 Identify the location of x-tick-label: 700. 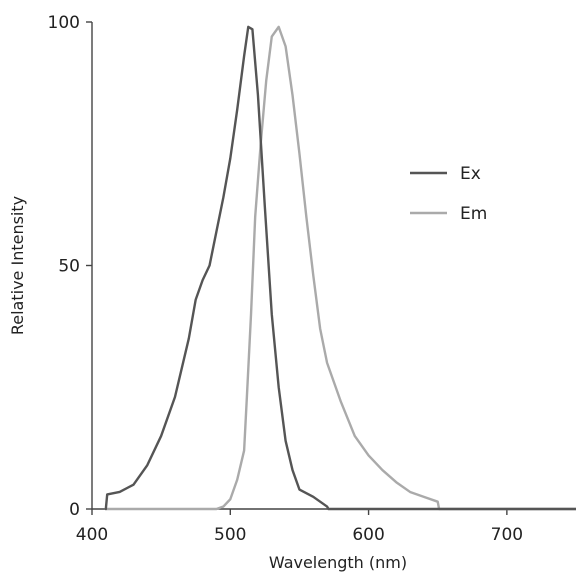
(507, 535).